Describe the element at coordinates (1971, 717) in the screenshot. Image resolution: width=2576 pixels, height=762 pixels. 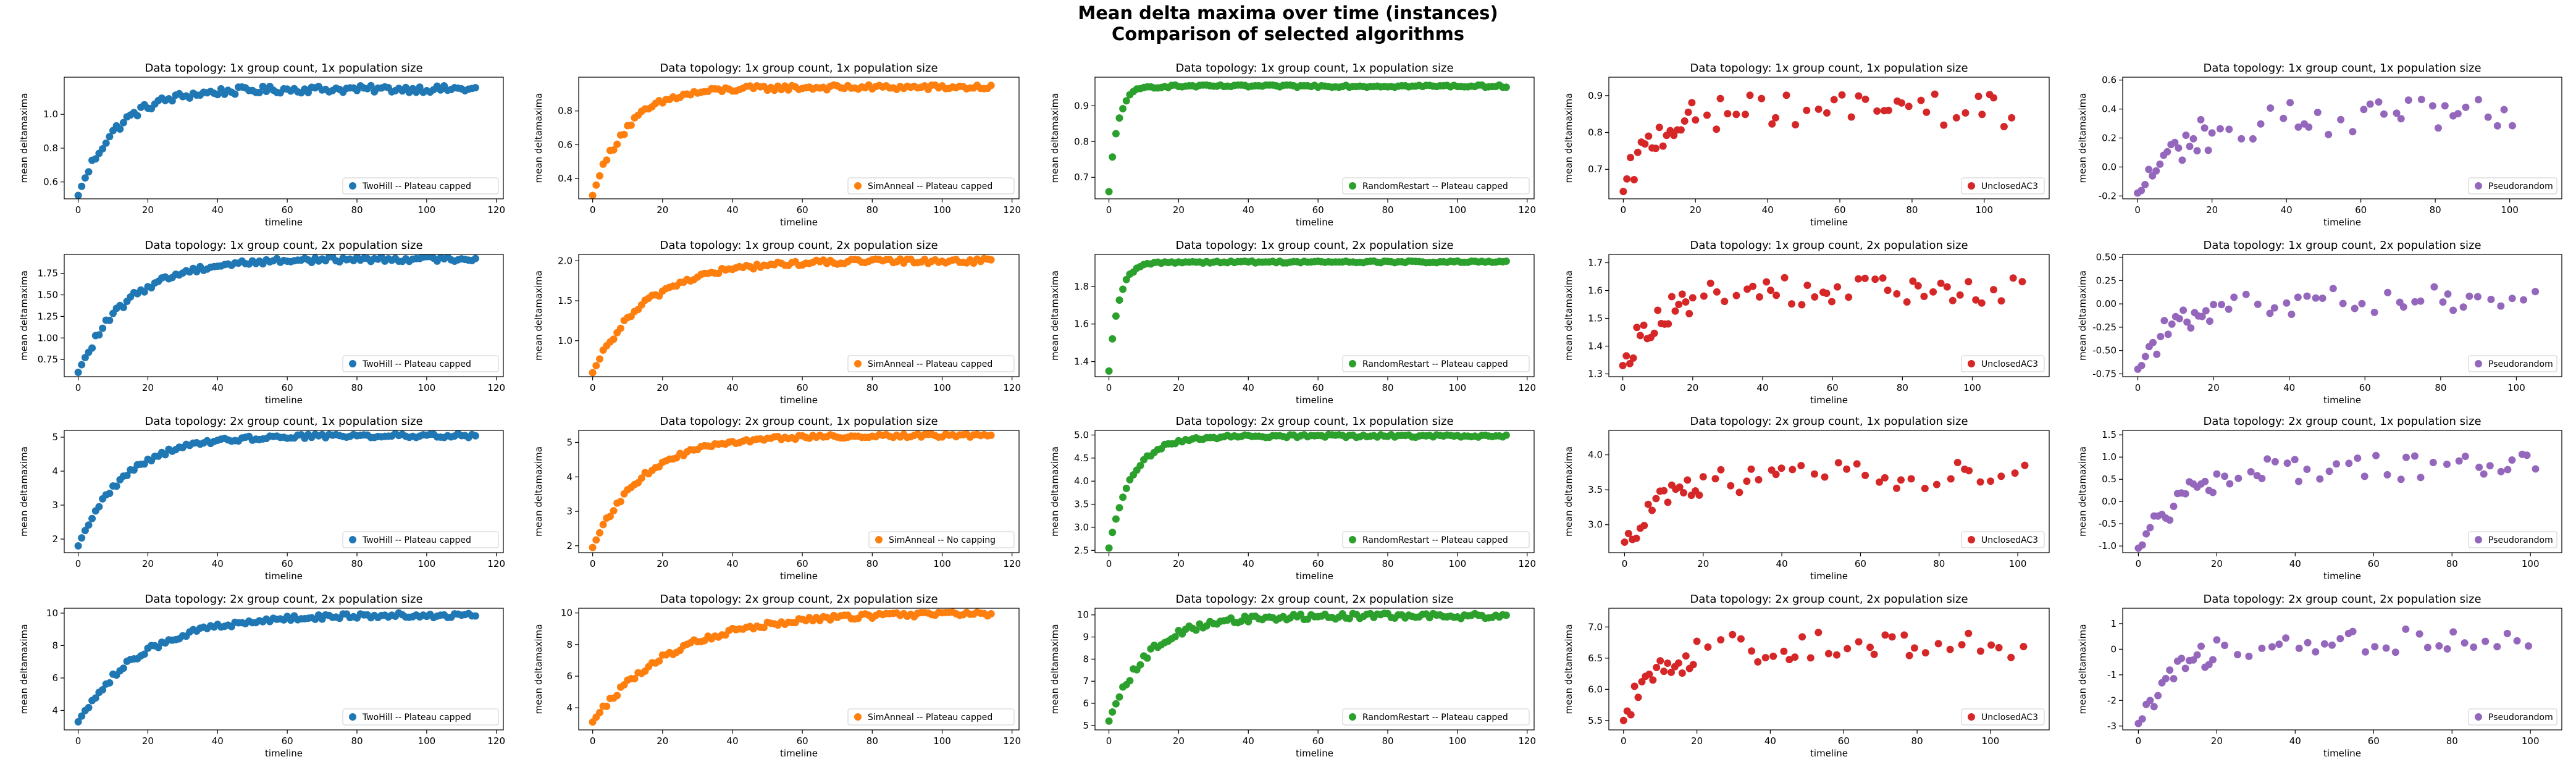
I see `legend-marker` at that location.